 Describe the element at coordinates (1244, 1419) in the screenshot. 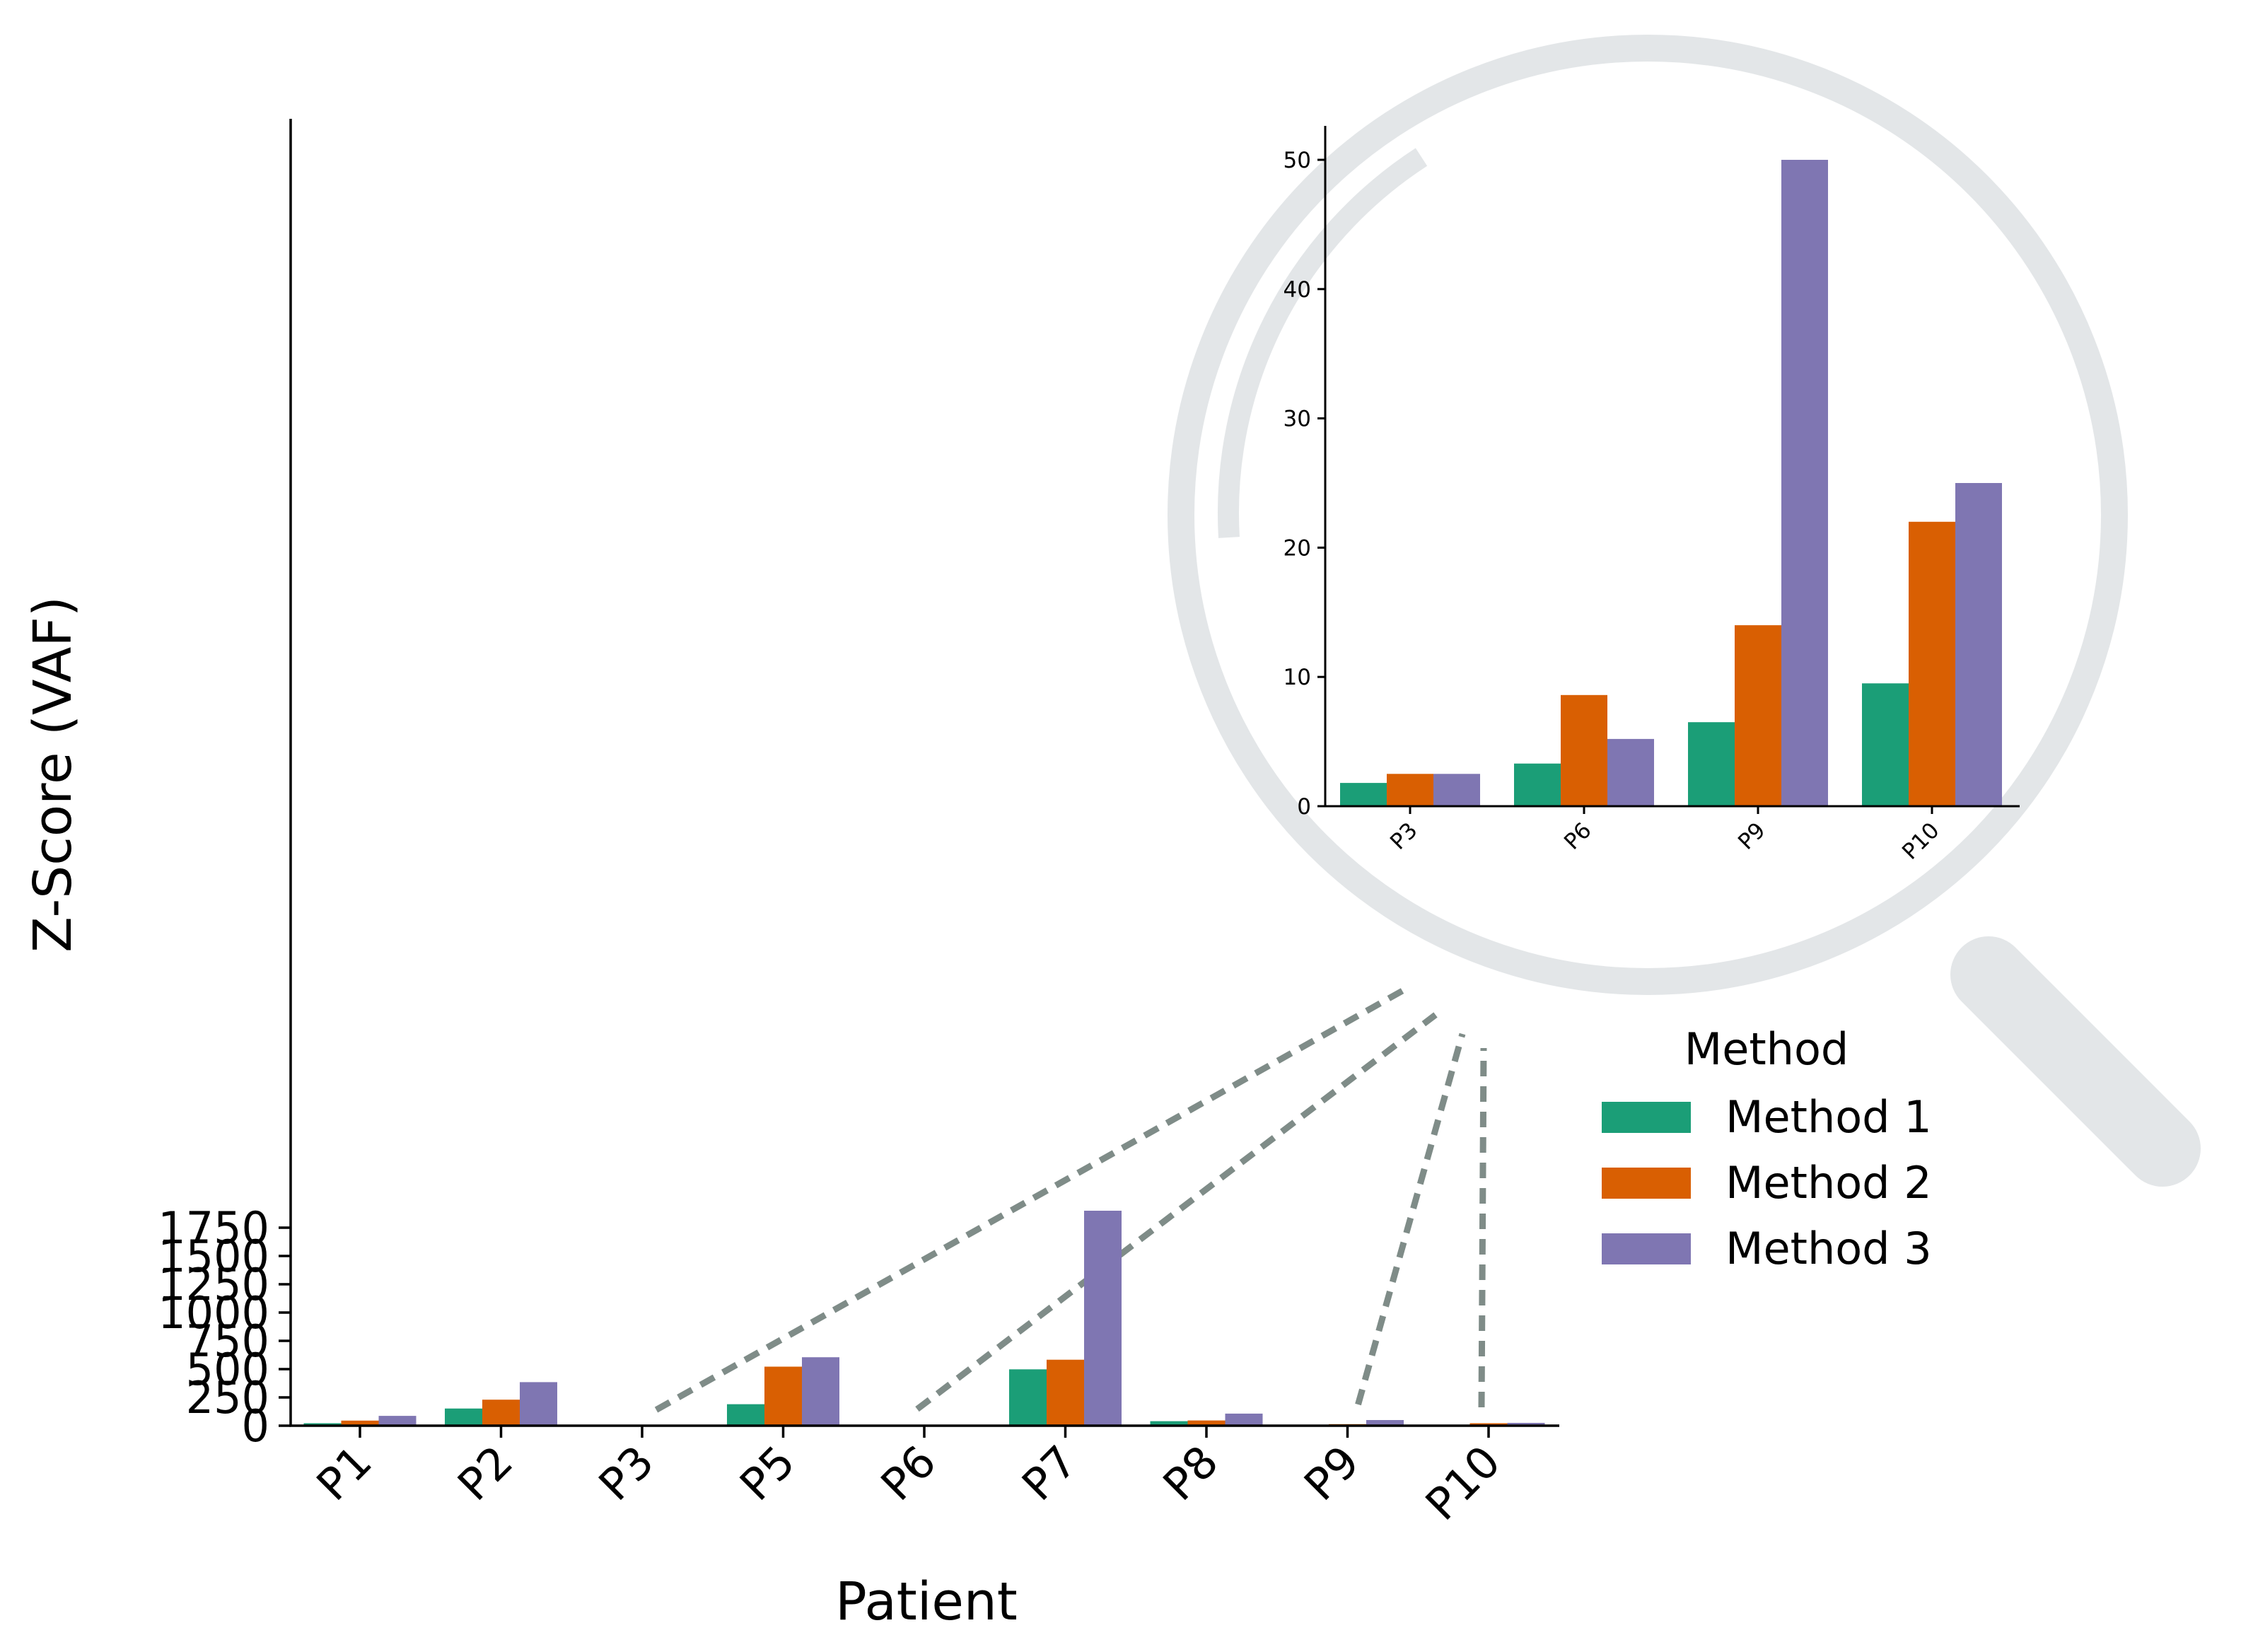

I see `bar-p8-method3` at that location.